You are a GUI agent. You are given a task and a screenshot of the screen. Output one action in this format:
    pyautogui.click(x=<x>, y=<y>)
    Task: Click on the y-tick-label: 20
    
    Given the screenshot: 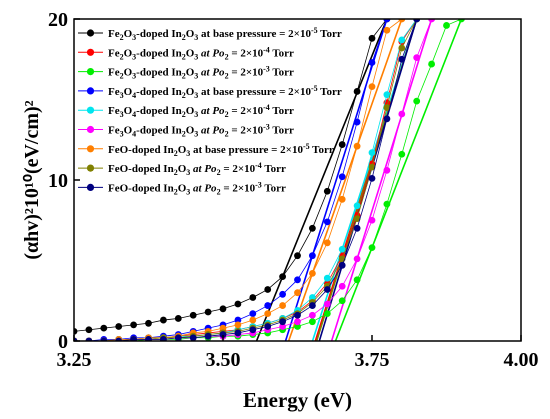 What is the action you would take?
    pyautogui.click(x=58, y=20)
    